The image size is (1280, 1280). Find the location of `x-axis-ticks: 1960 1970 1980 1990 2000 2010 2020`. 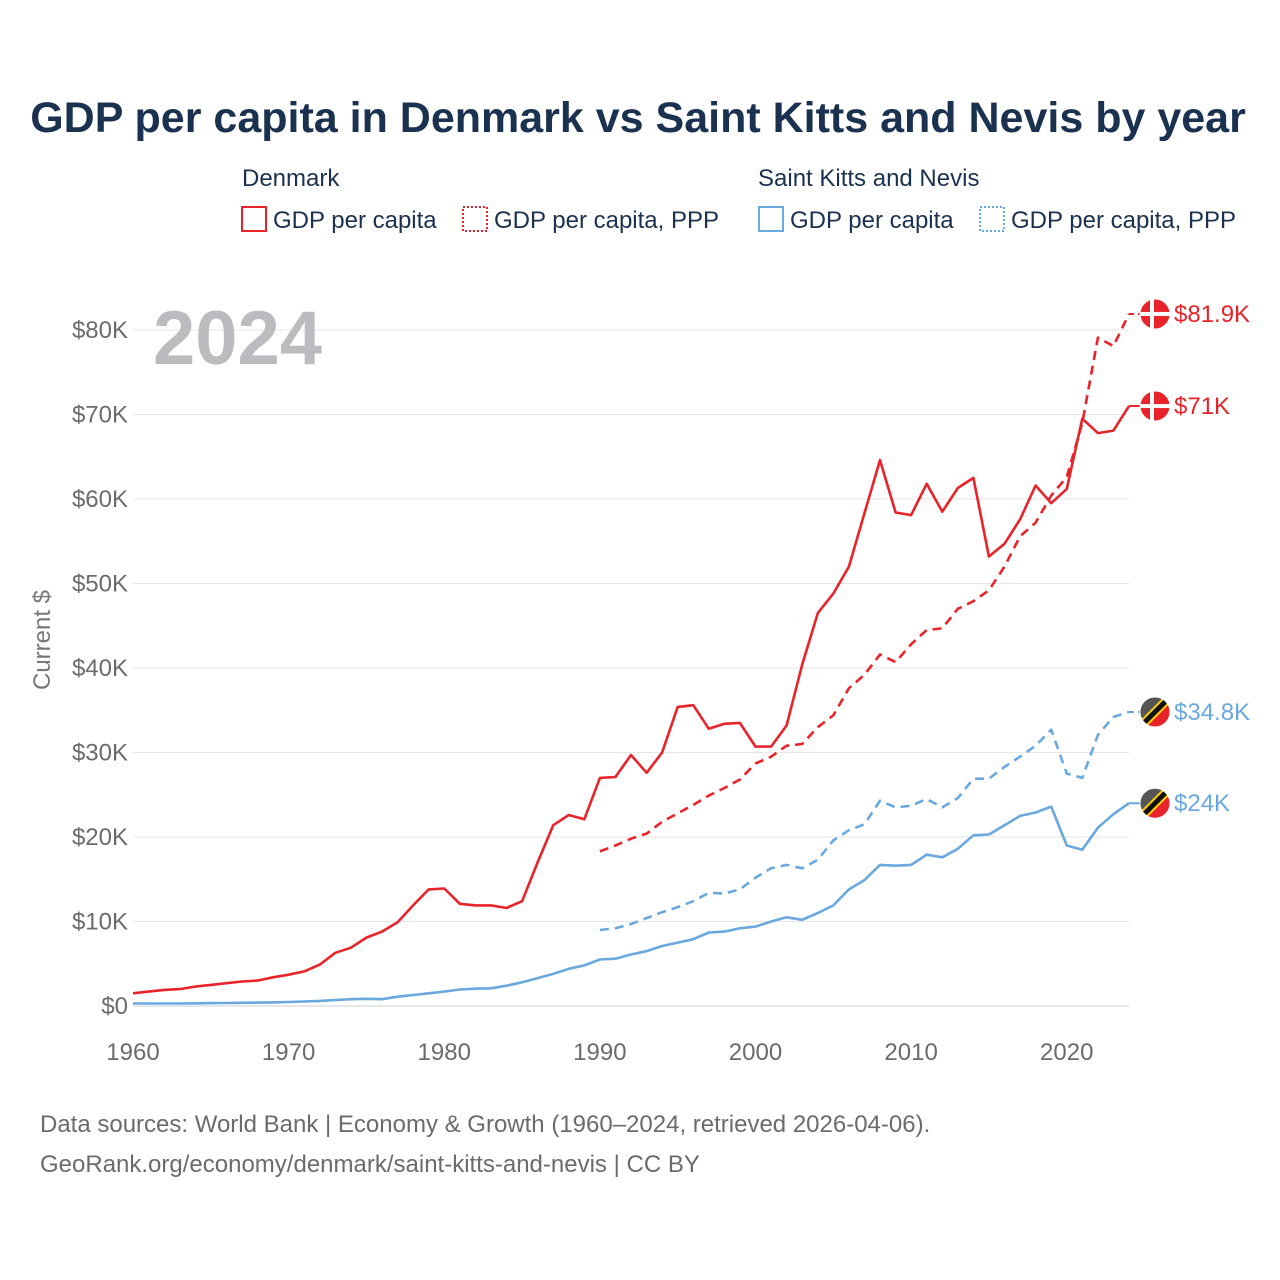

x-axis-ticks: 1960 1970 1980 1990 2000 2010 2020 is located at coordinates (599, 1052).